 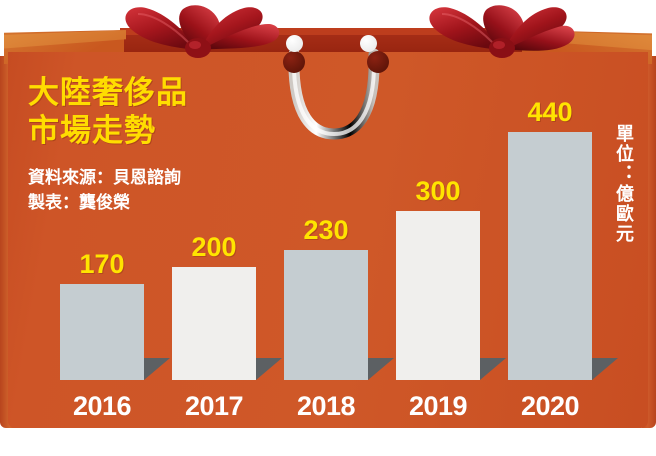 What do you see at coordinates (214, 406) in the screenshot?
I see `bar-year-2017: 2017` at bounding box center [214, 406].